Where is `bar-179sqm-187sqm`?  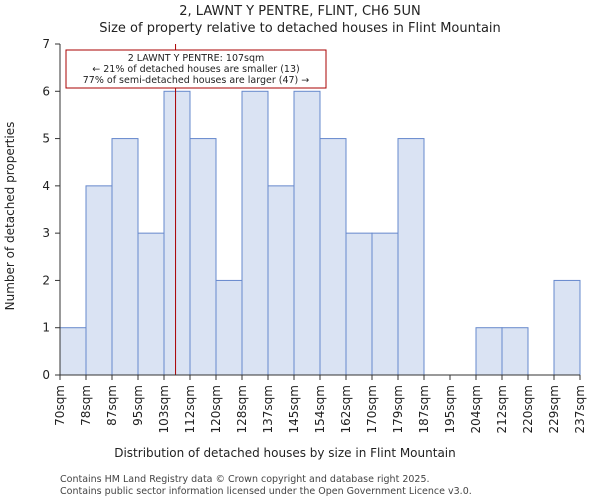 bar-179sqm-187sqm is located at coordinates (411, 257).